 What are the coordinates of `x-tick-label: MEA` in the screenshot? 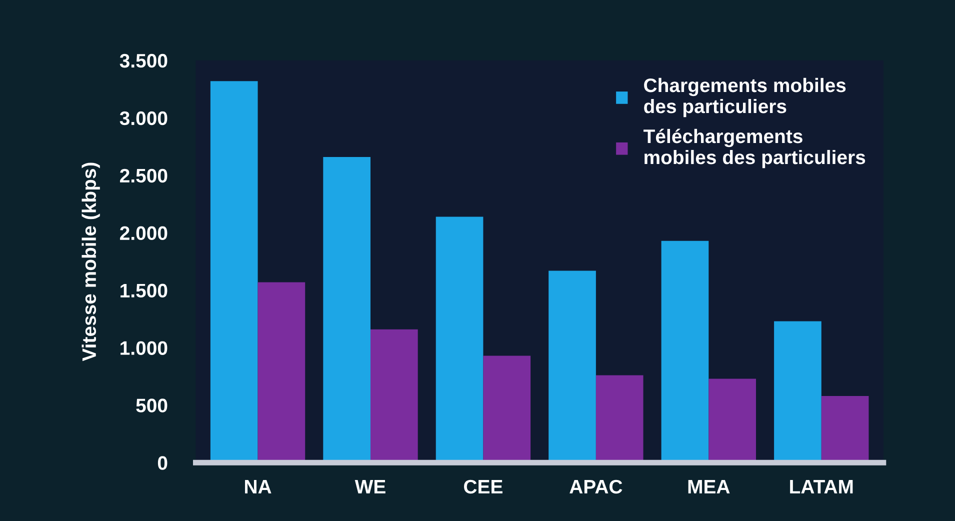 It's located at (709, 487).